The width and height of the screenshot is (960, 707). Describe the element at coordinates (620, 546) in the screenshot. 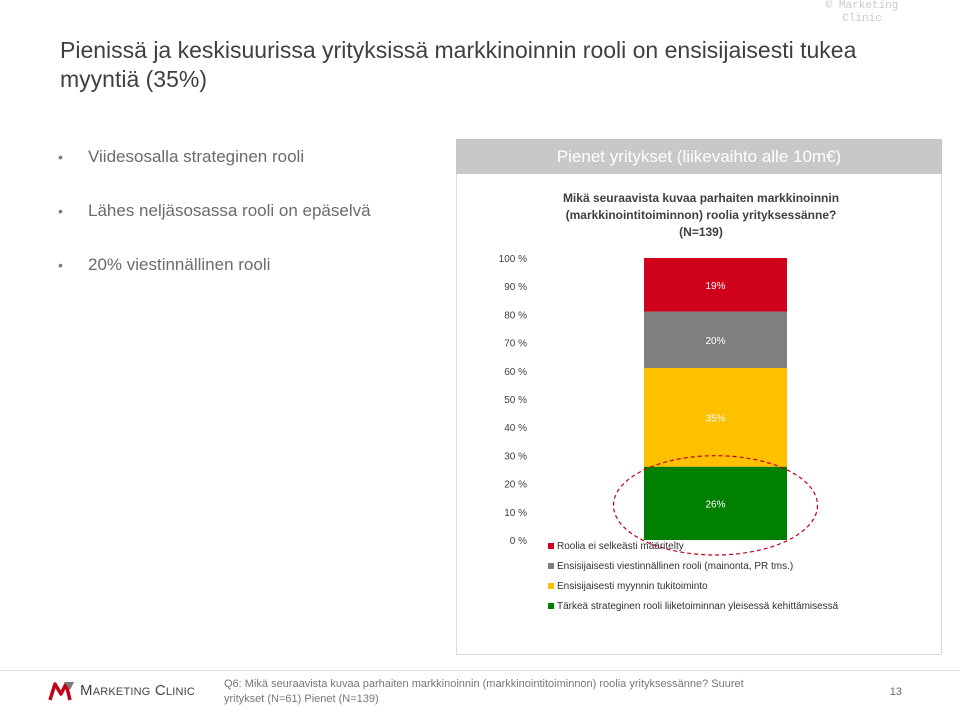

I see `legend-label: Roolia ei selkeästi määritelty` at that location.